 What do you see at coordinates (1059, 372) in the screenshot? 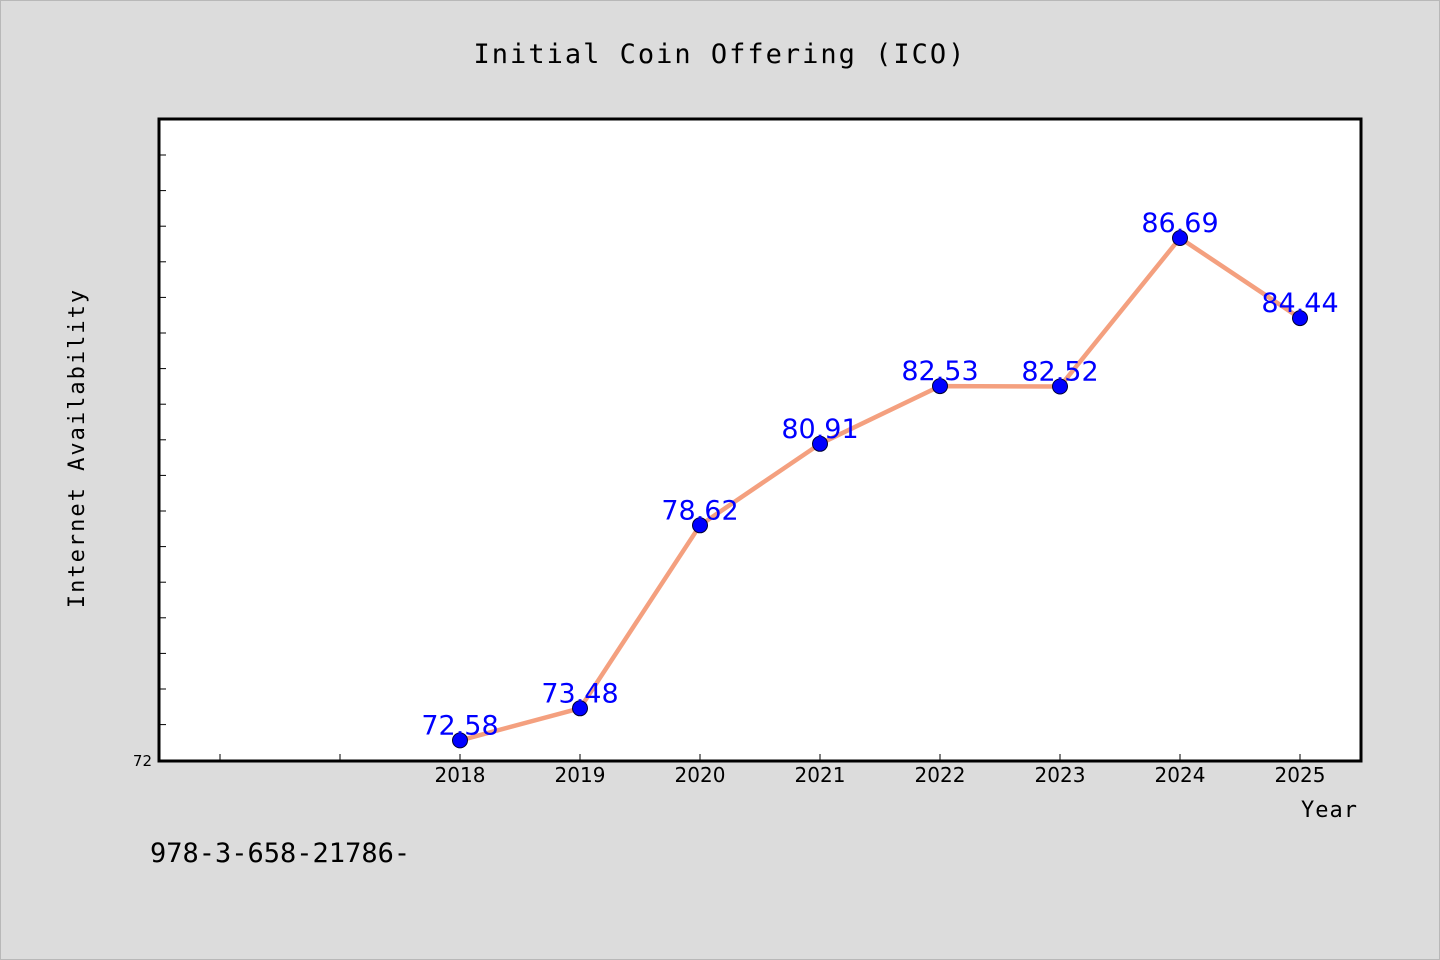
I see `data-label: 82.52` at bounding box center [1059, 372].